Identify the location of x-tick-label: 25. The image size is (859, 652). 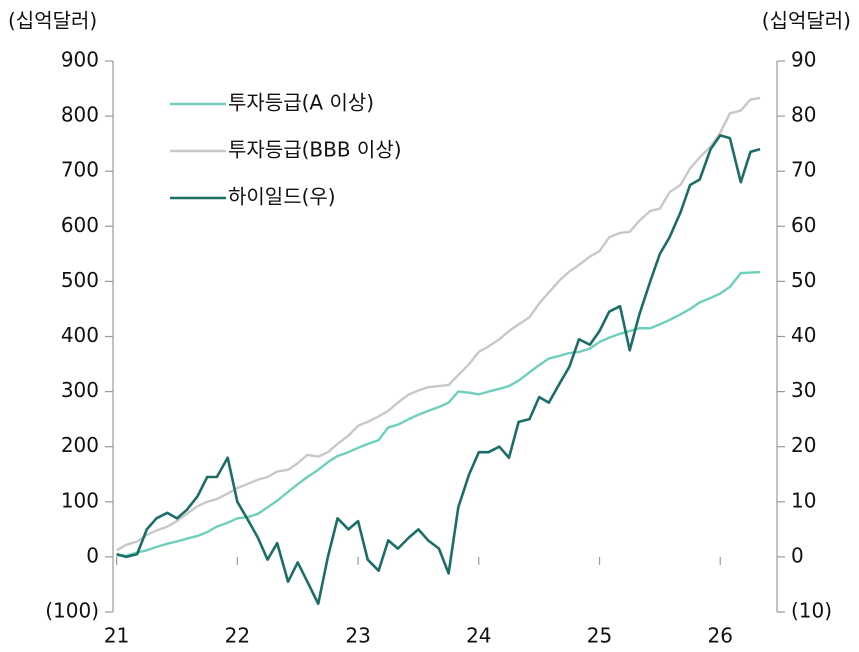
(599, 636).